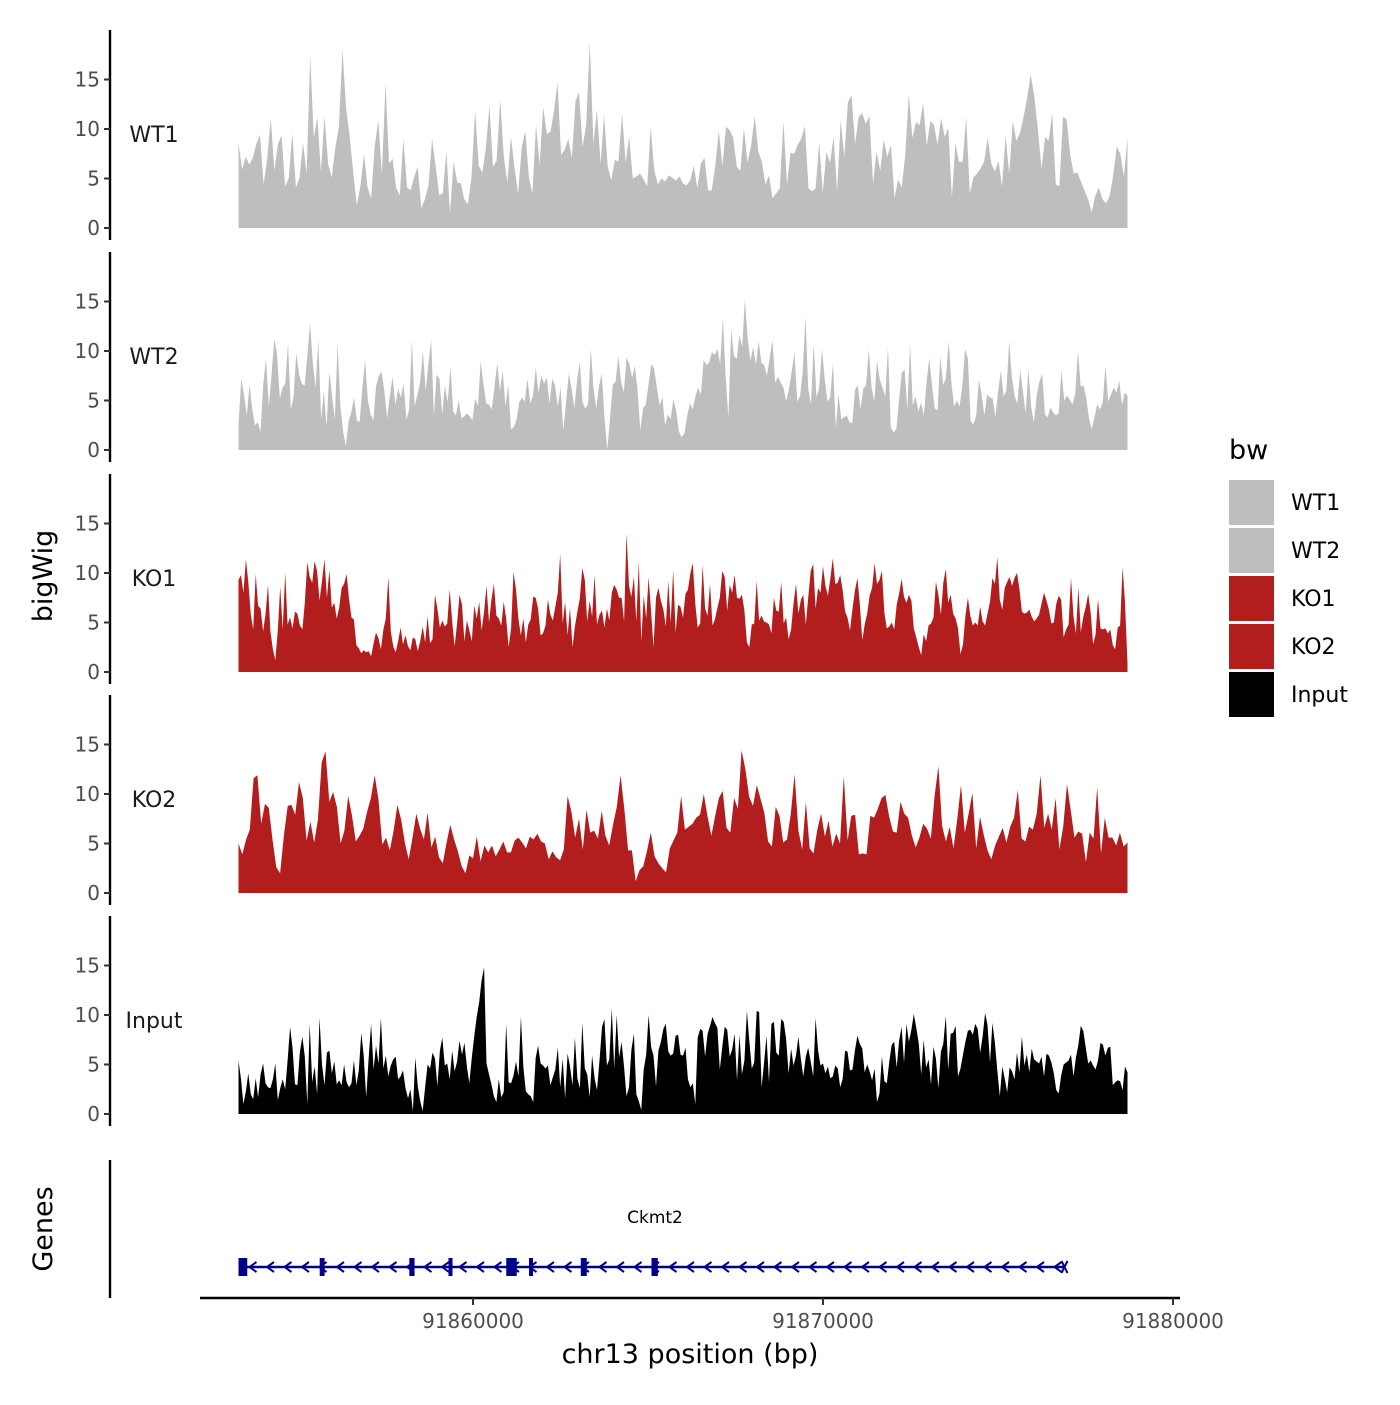 Image resolution: width=1400 pixels, height=1405 pixels. I want to click on area-series-wt1, so click(683, 135).